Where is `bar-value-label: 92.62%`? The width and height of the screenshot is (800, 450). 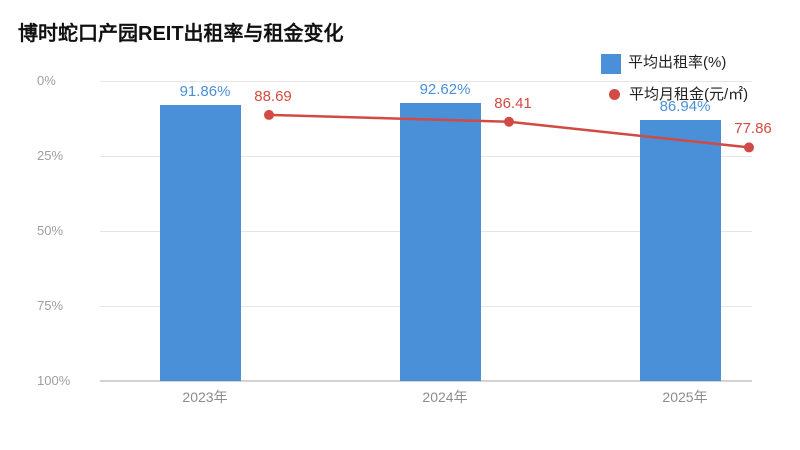
bar-value-label: 92.62% is located at coordinates (445, 90).